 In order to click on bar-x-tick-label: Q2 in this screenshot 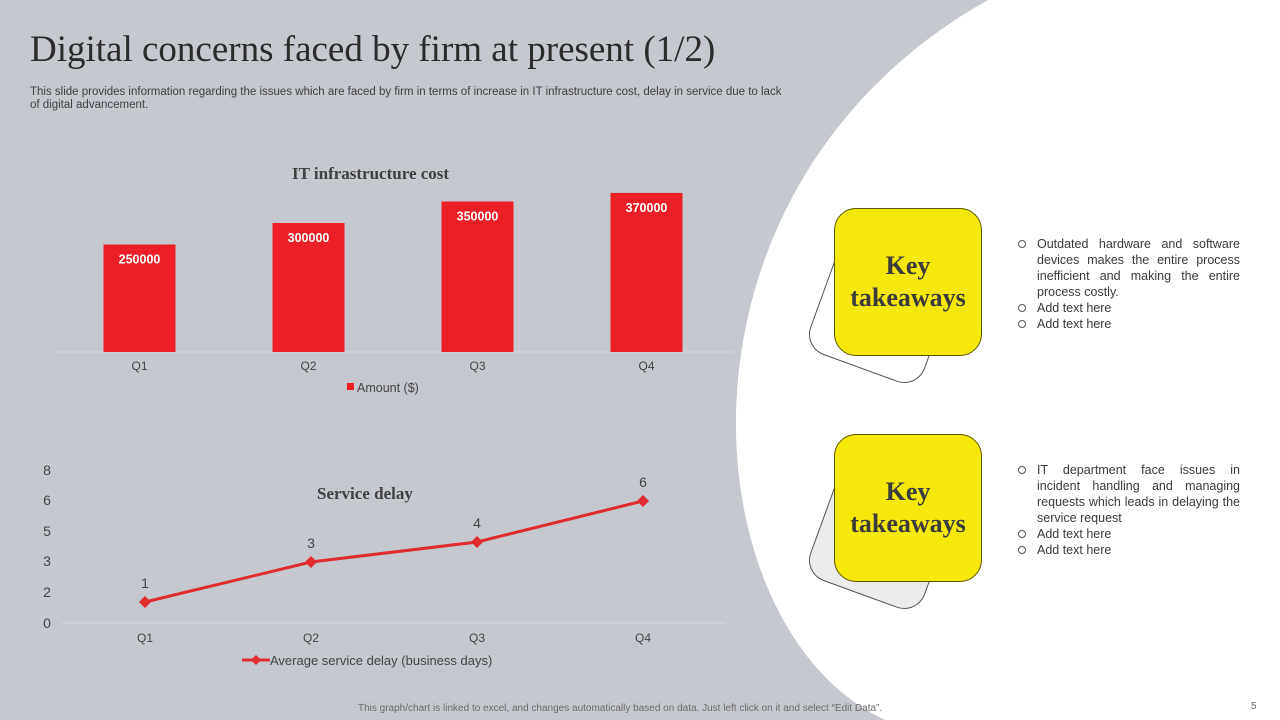, I will do `click(308, 366)`.